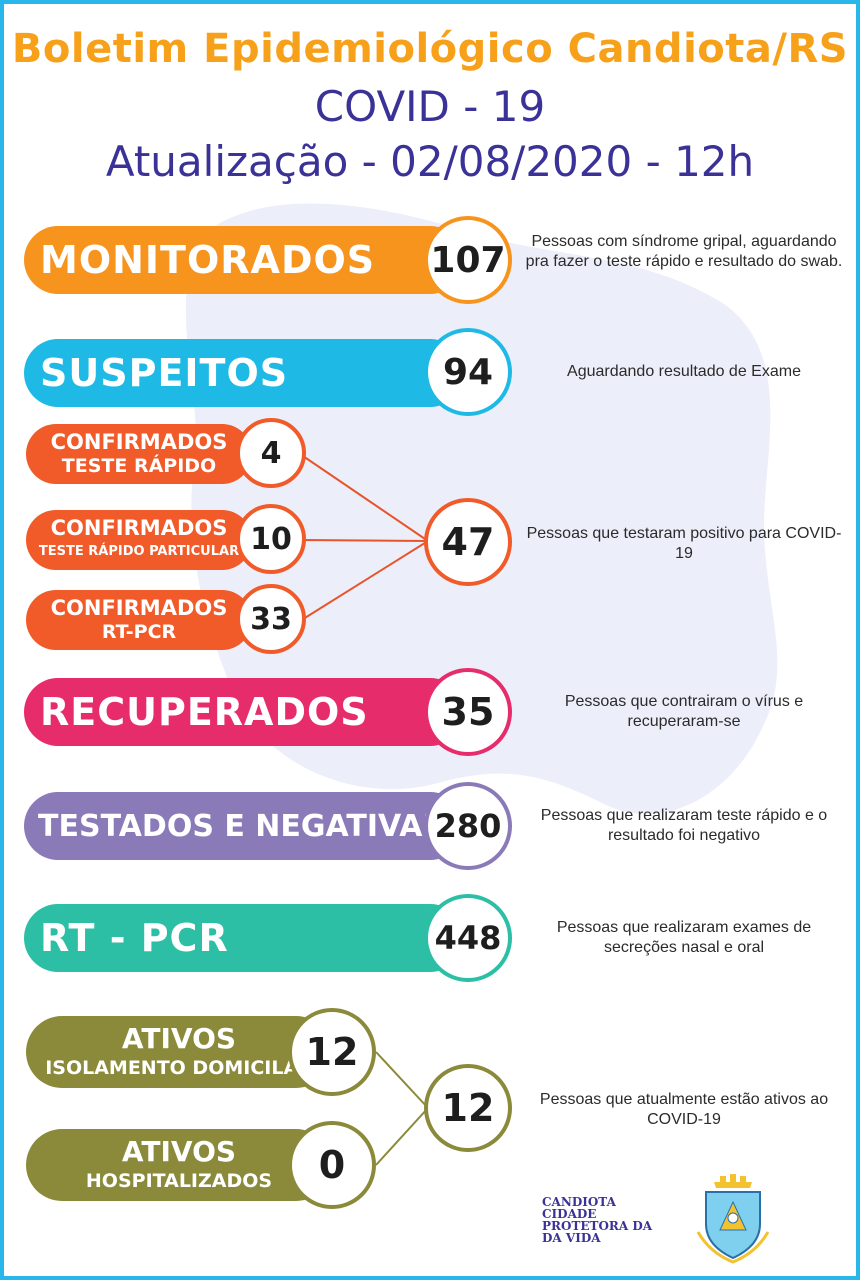 This screenshot has height=1280, width=860. Describe the element at coordinates (179, 1151) in the screenshot. I see `ativos-hospitalizados-line1: ATIVOS` at that location.